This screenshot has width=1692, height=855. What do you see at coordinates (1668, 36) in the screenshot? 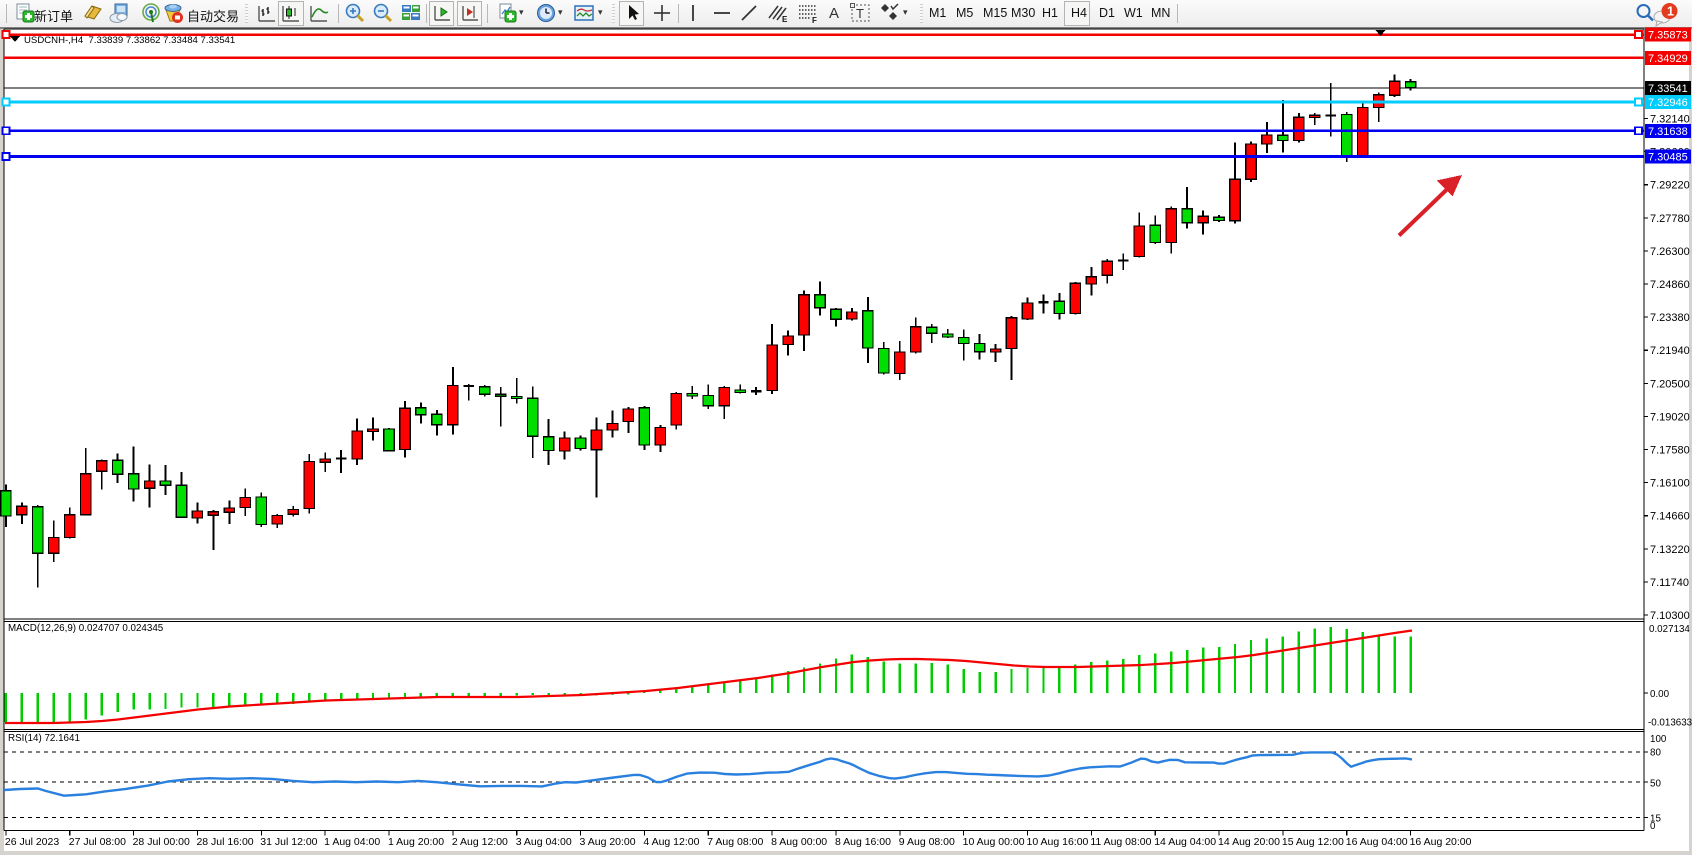
I see `svg-text: 7.35873` at bounding box center [1668, 36].